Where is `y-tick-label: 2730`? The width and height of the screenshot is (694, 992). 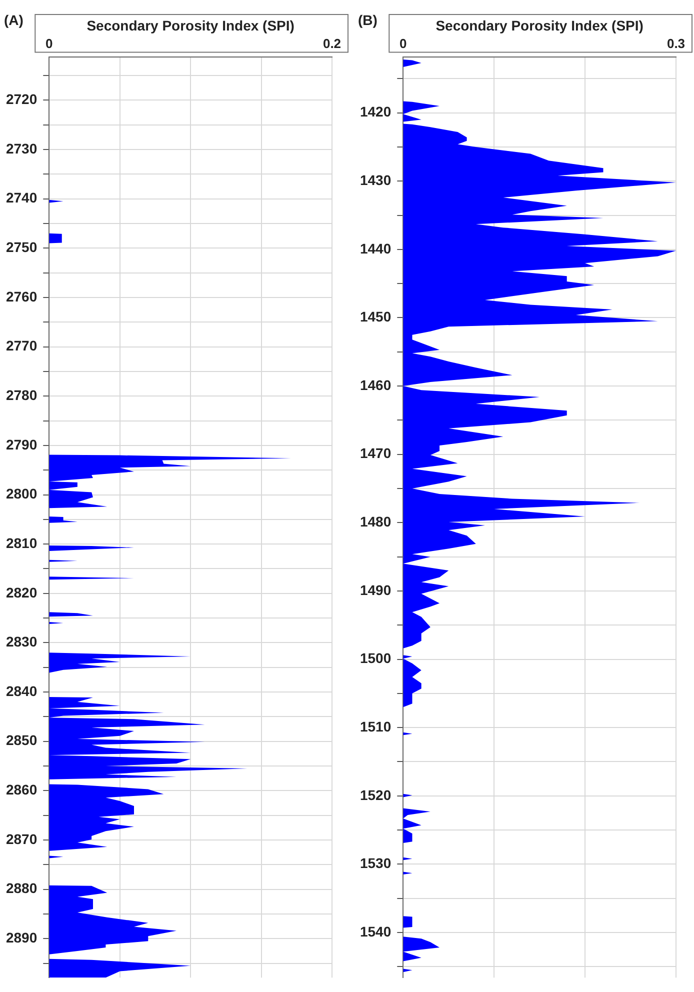
y-tick-label: 2730 is located at coordinates (22, 148).